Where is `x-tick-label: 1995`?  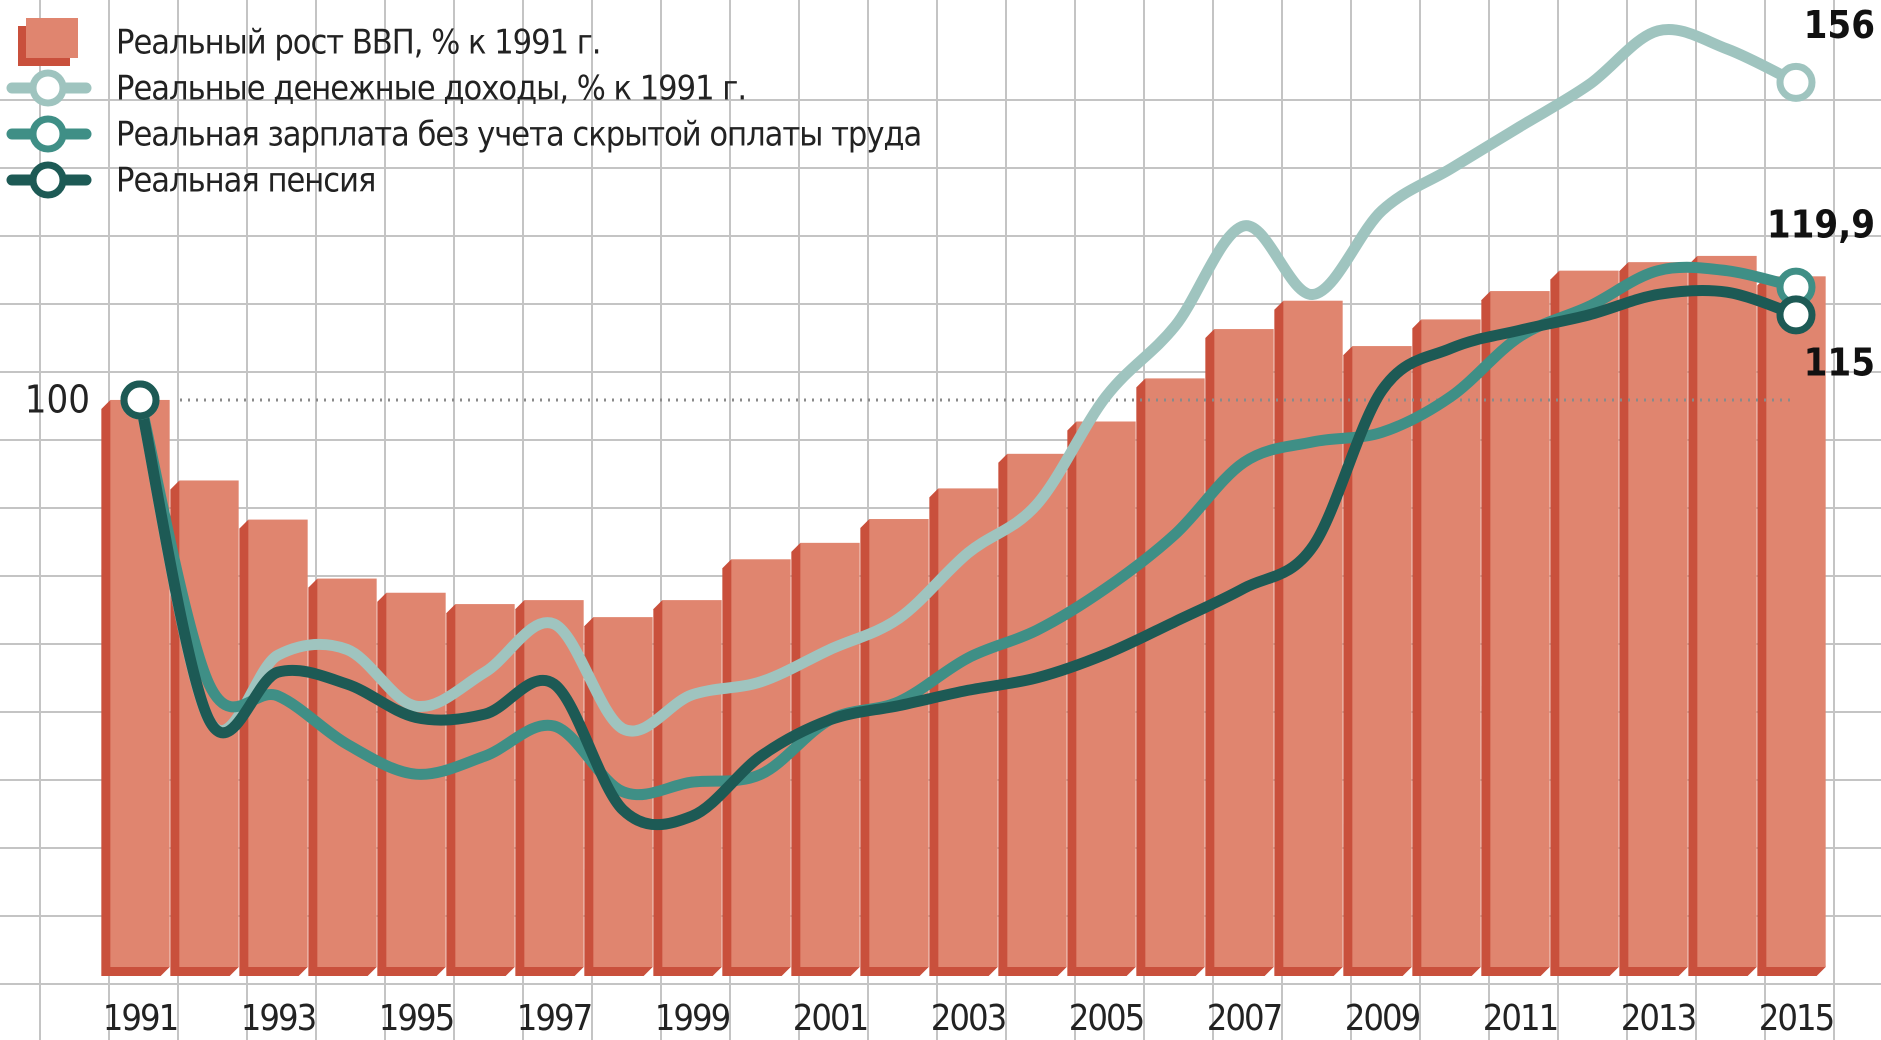 x-tick-label: 1995 is located at coordinates (416, 1018).